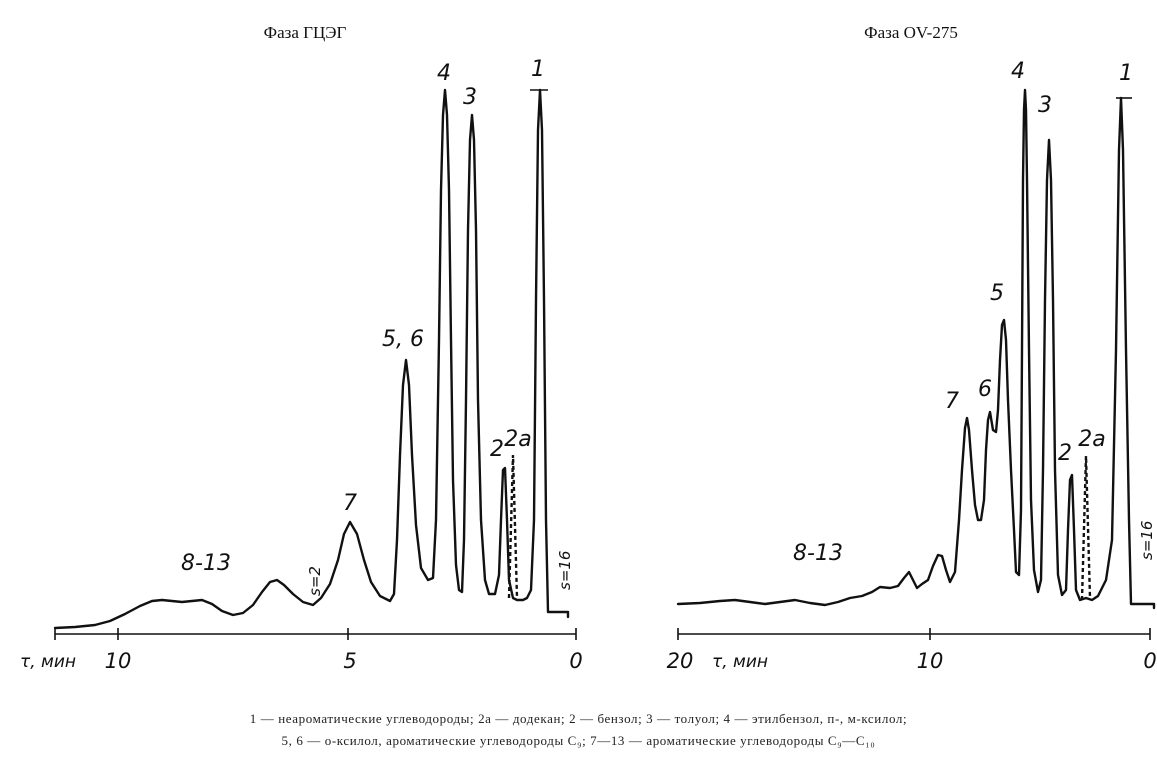  What do you see at coordinates (1091, 439) in the screenshot?
I see `peak-label-2a-ov275: 2a` at bounding box center [1091, 439].